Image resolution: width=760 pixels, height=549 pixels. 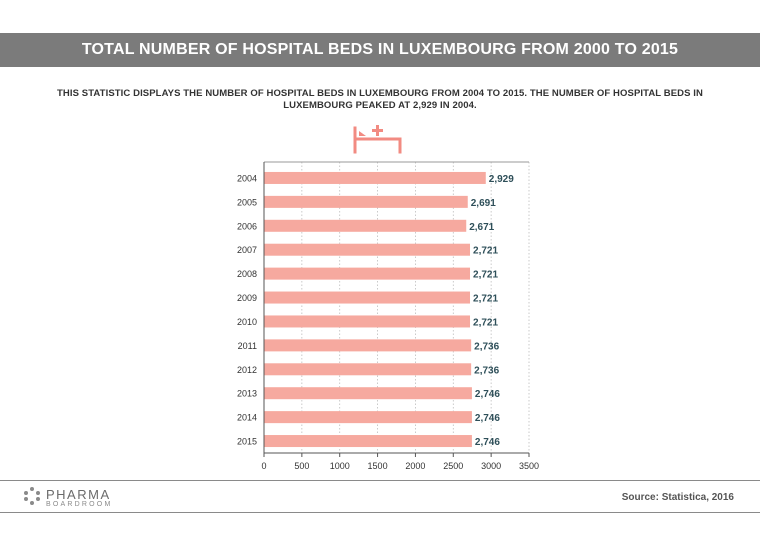 What do you see at coordinates (380, 480) in the screenshot?
I see `footer-divider-top` at bounding box center [380, 480].